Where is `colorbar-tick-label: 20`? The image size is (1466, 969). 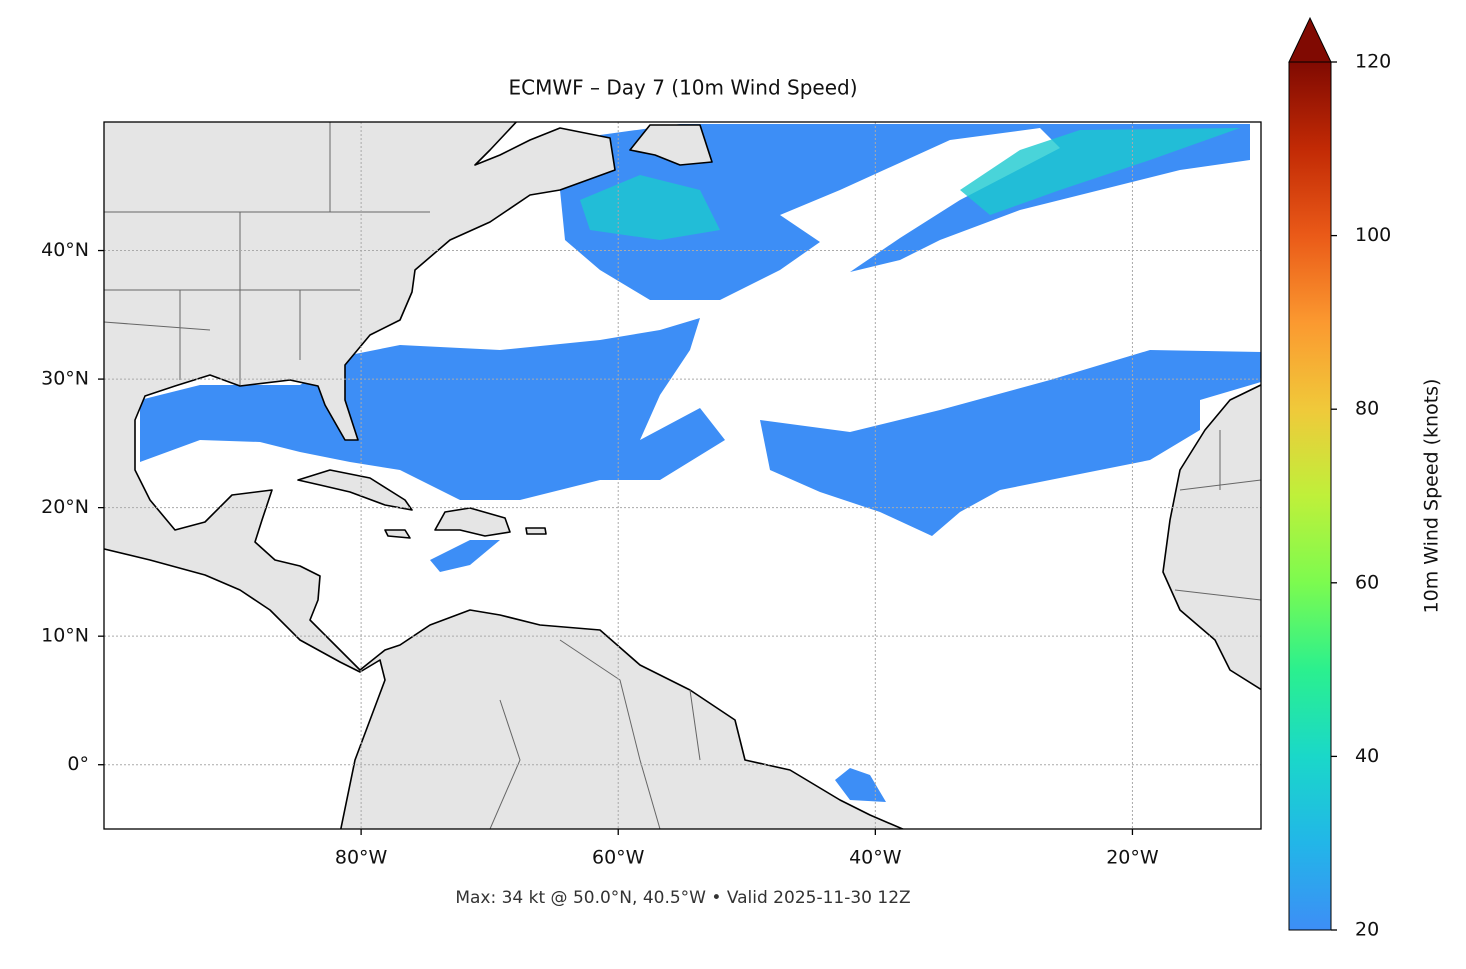 colorbar-tick-label: 20 is located at coordinates (1367, 930).